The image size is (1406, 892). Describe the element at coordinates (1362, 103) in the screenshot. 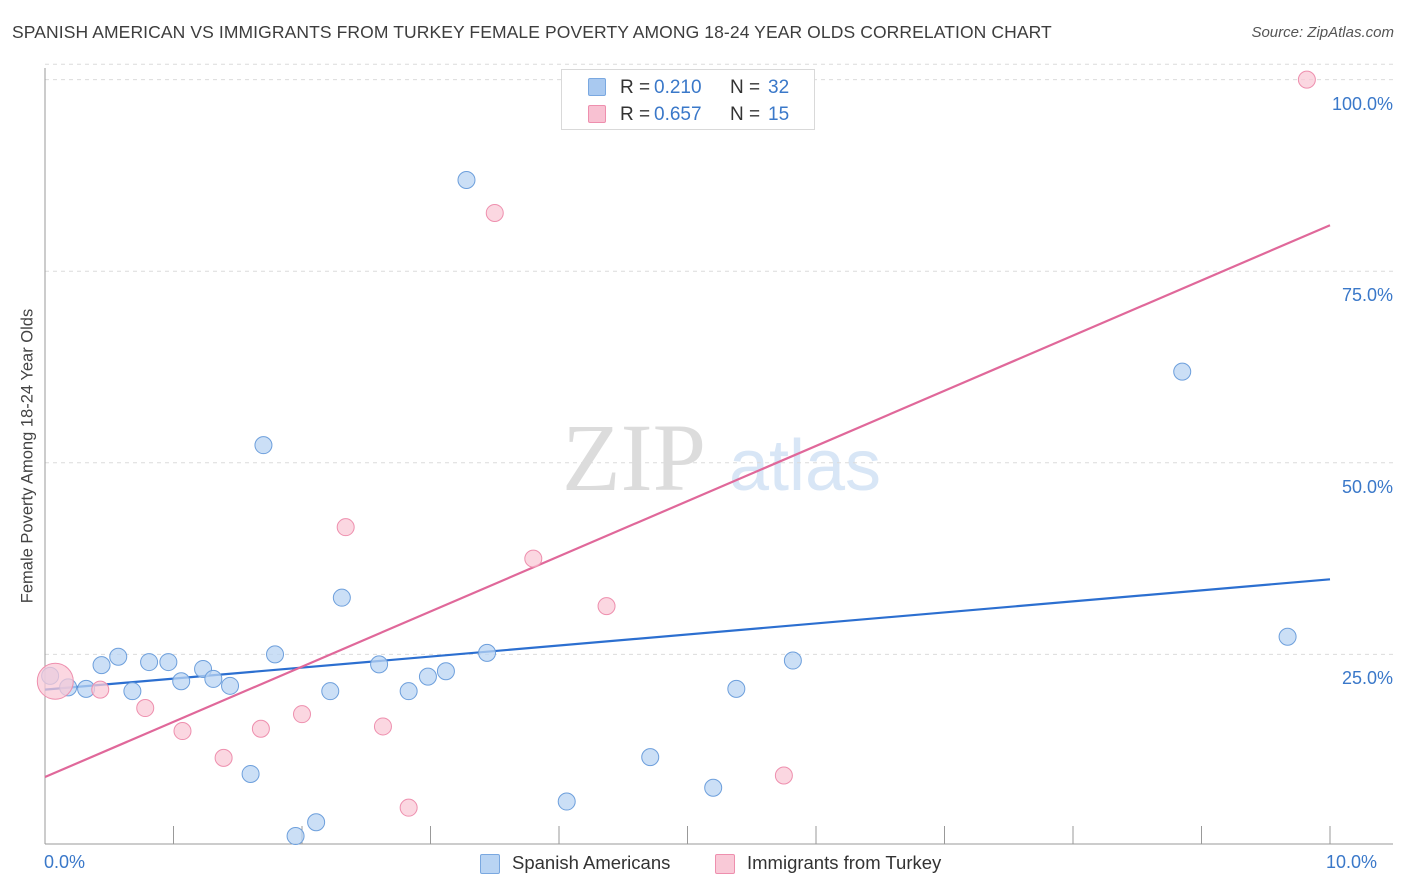

I see `y-tick-label: 100.0%` at that location.